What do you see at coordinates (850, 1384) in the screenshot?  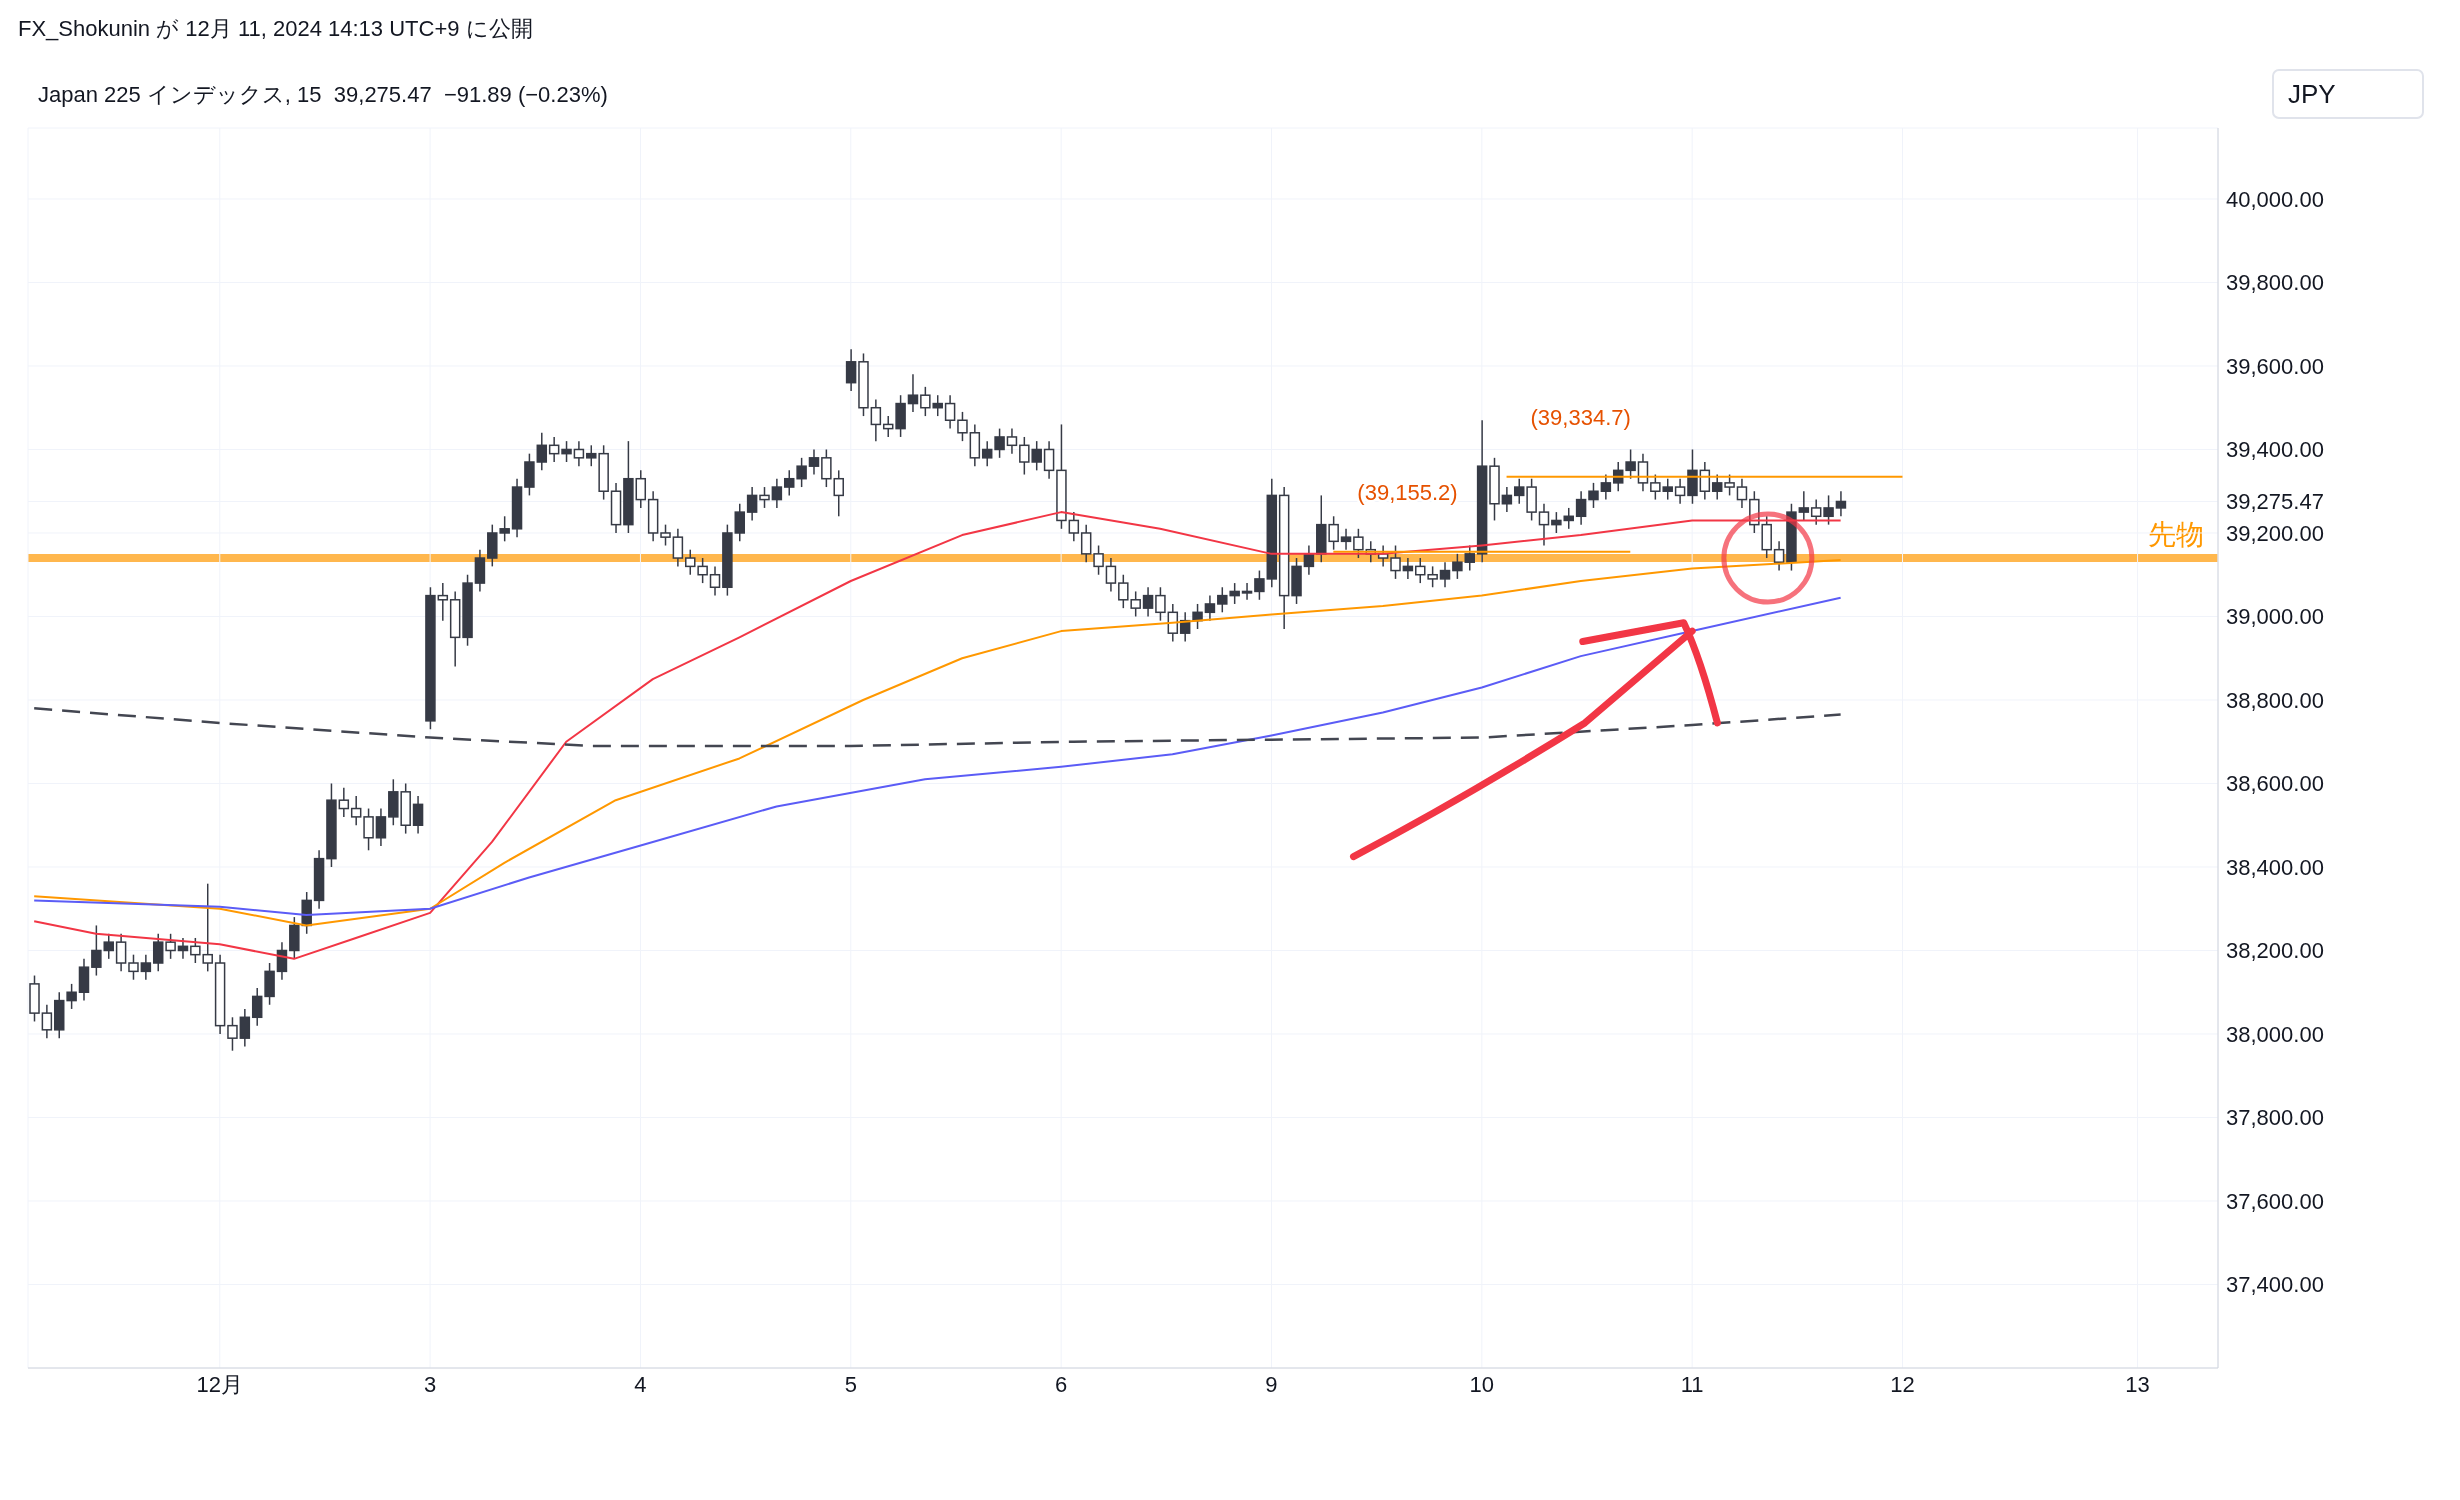 I see `x-tick-label: 5` at bounding box center [850, 1384].